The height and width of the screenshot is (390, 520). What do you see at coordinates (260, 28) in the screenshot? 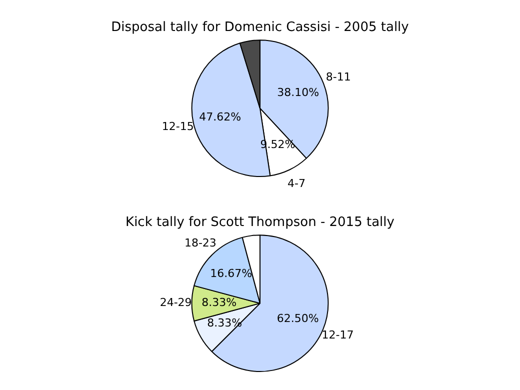
I see `chart-title: Disposal tally for Domenic Cassisi - 2005 tally` at bounding box center [260, 28].